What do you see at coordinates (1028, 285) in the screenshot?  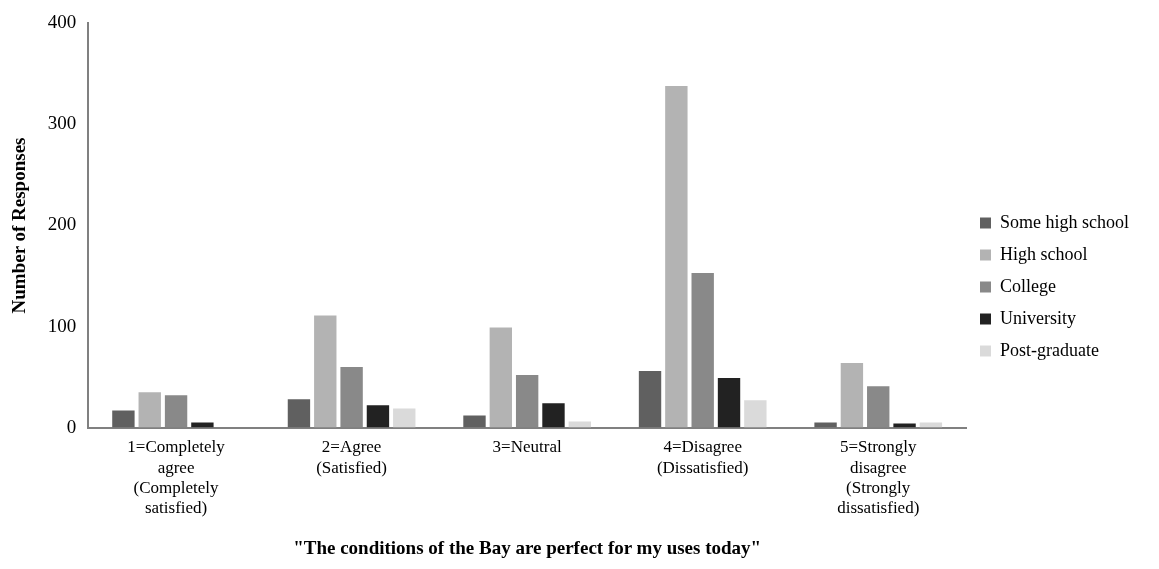 I see `legend-label: College` at bounding box center [1028, 285].